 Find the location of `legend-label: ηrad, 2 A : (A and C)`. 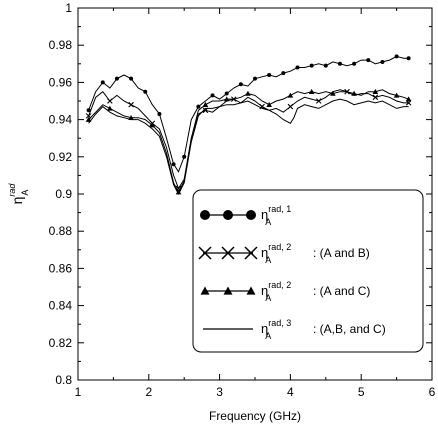

legend-label: ηrad, 2 A : (A and C) is located at coordinates (315, 291).